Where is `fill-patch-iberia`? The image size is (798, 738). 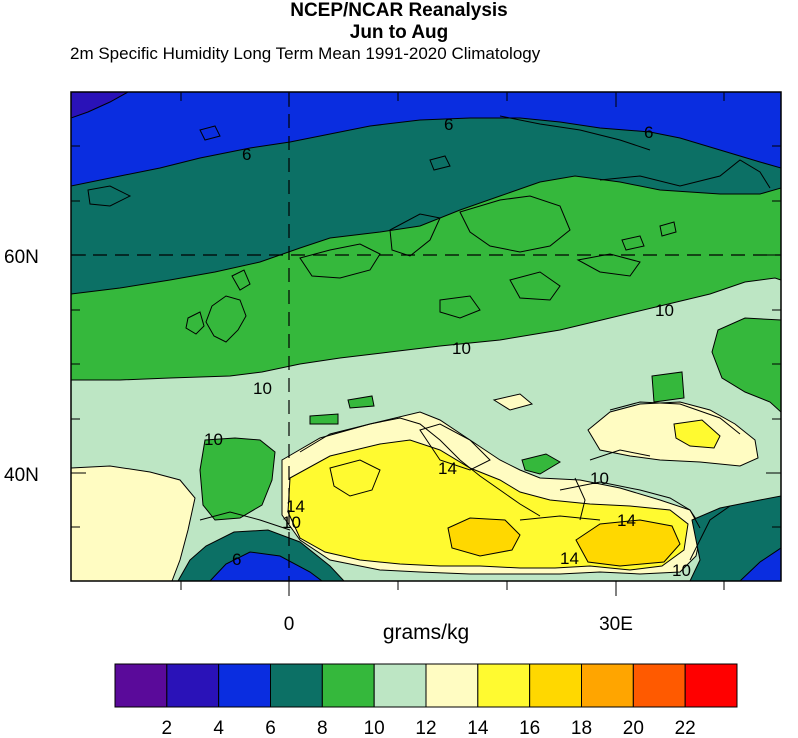 fill-patch-iberia is located at coordinates (237, 479).